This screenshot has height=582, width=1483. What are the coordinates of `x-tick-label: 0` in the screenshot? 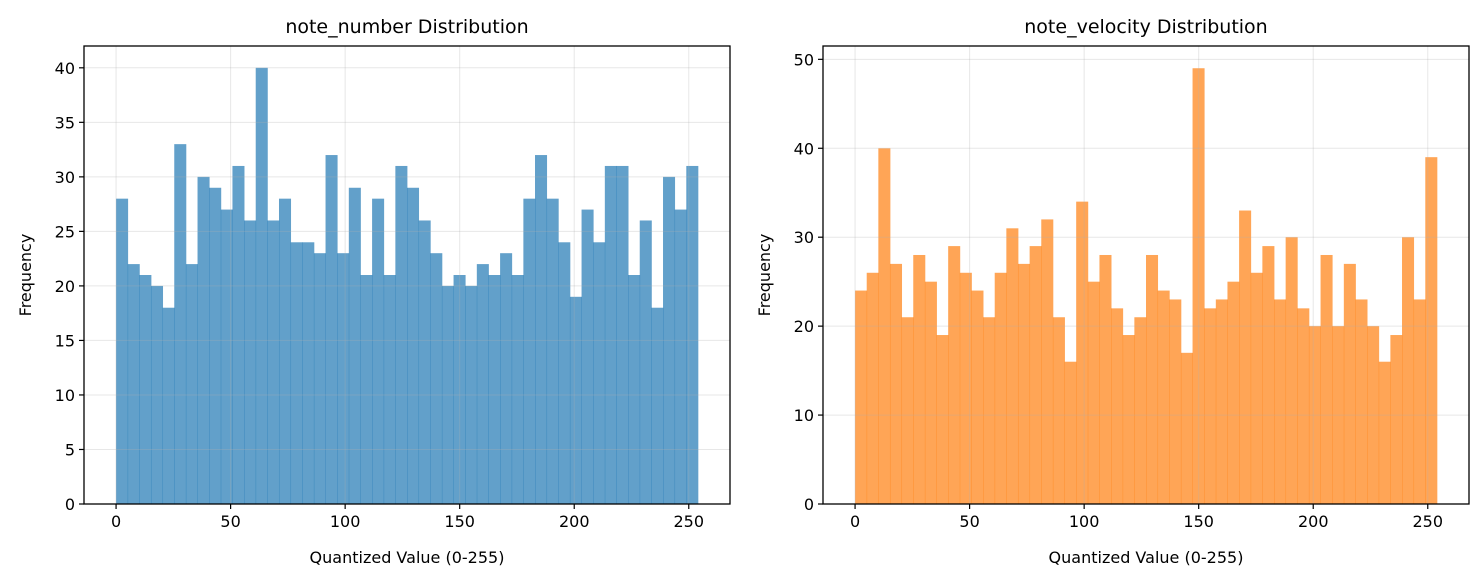 It's located at (116, 521).